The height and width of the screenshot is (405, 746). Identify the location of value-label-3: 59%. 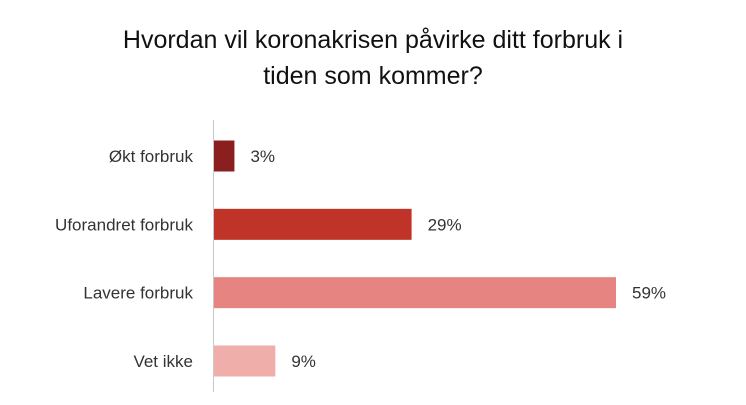
(649, 293).